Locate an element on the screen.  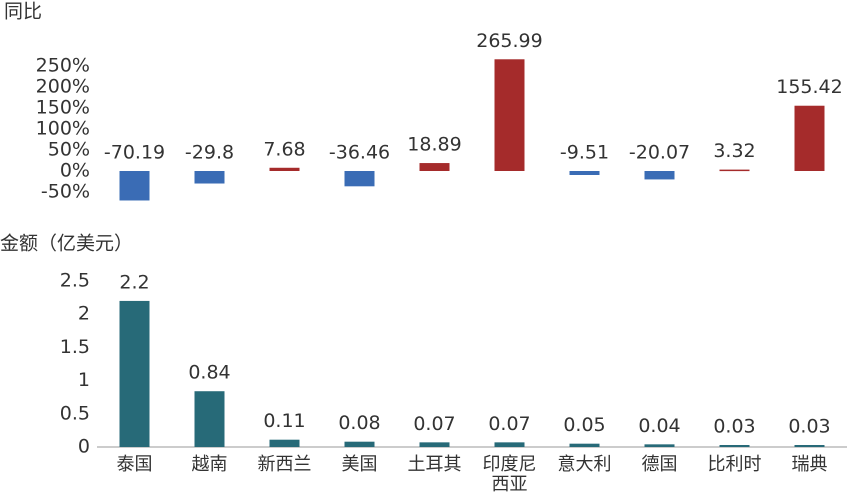
y-tick-label: 1.5 is located at coordinates (75, 347).